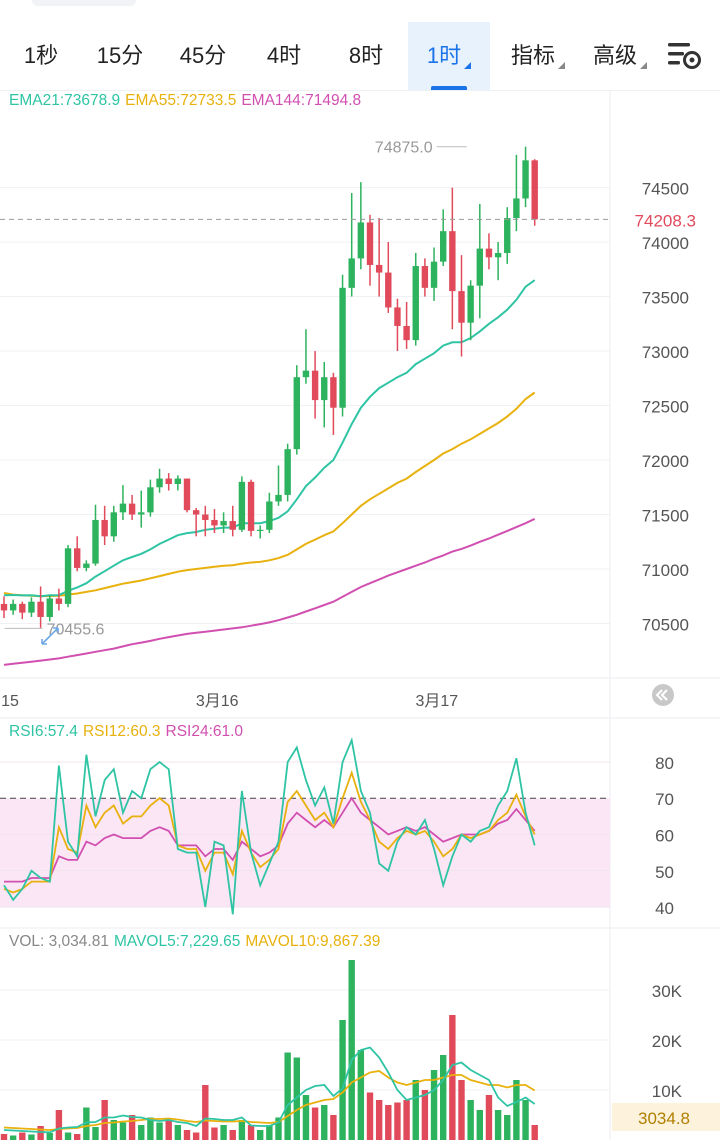 The image size is (720, 1140). What do you see at coordinates (284, 55) in the screenshot?
I see `tab-4h: 4时` at bounding box center [284, 55].